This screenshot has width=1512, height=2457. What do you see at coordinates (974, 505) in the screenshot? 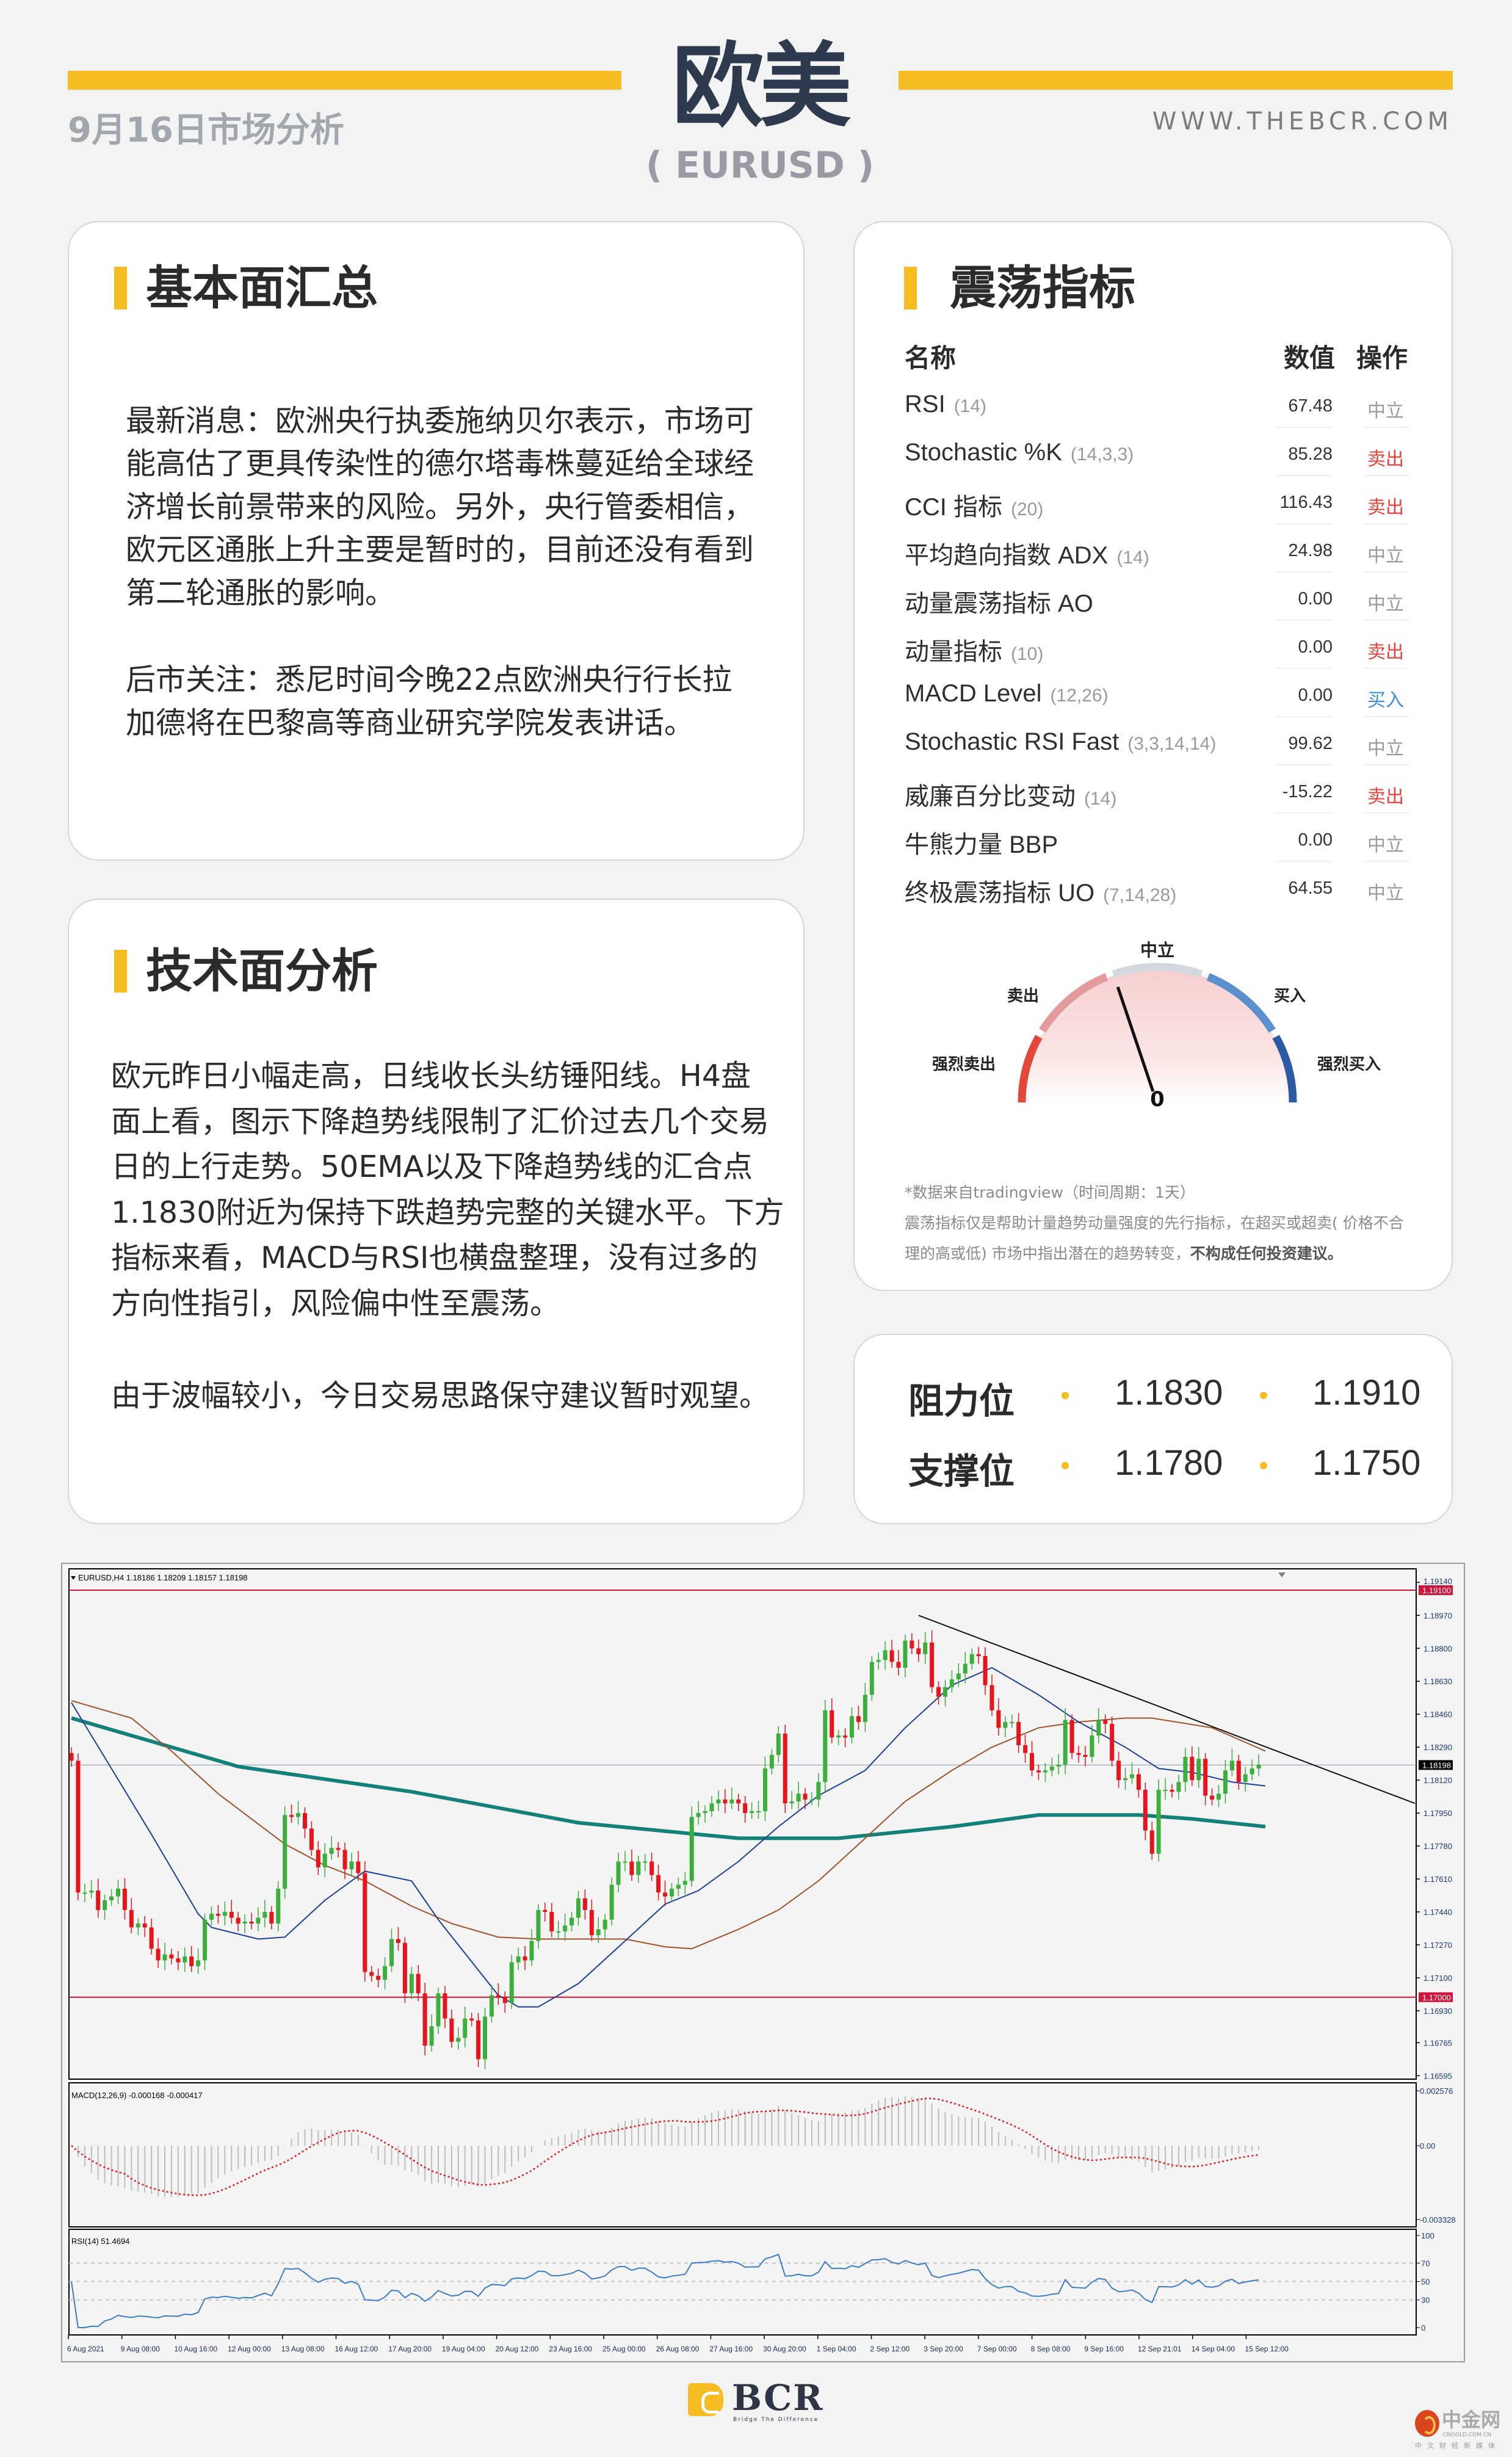
I see `indicator-name: CCI 指标 (20)` at bounding box center [974, 505].